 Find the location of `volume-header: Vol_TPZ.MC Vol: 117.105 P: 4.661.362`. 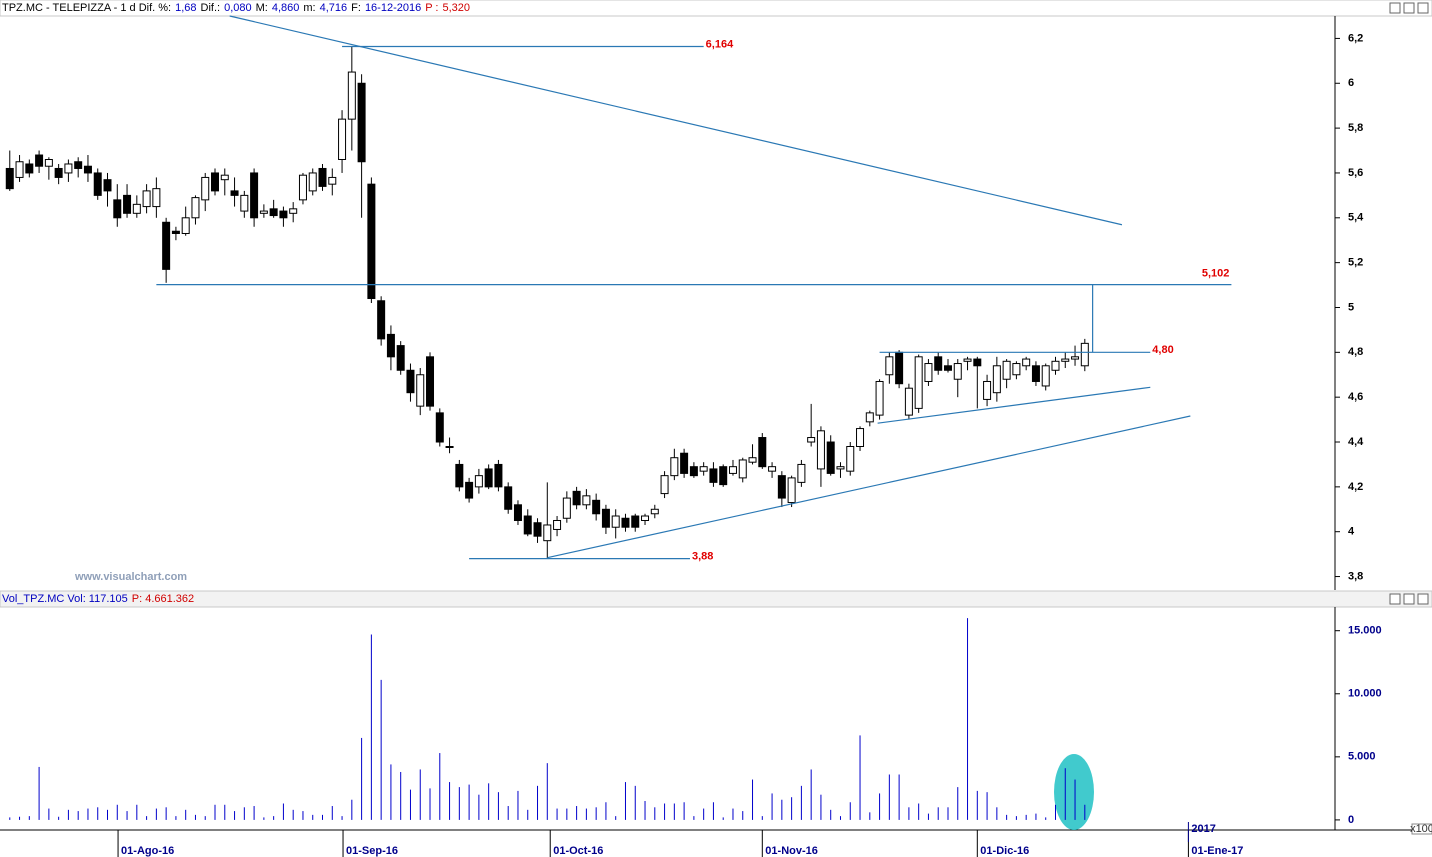

volume-header: Vol_TPZ.MC Vol: 117.105 P: 4.661.362 is located at coordinates (716, 599).